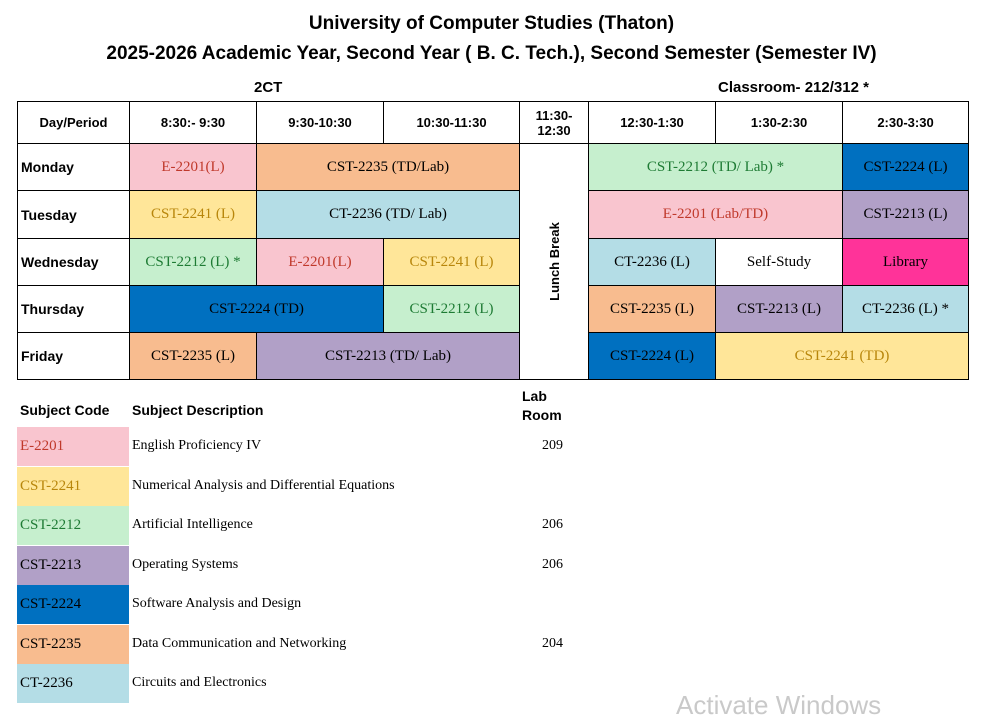  What do you see at coordinates (779, 705) in the screenshot?
I see `activation-watermark: Activate Windows` at bounding box center [779, 705].